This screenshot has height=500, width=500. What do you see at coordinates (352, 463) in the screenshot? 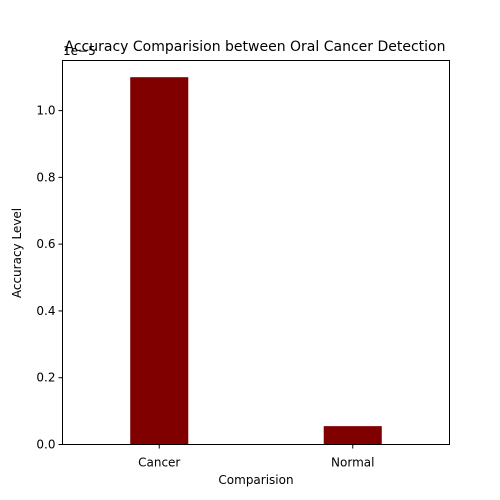
I see `x-tick-label-normal: Normal` at bounding box center [352, 463].